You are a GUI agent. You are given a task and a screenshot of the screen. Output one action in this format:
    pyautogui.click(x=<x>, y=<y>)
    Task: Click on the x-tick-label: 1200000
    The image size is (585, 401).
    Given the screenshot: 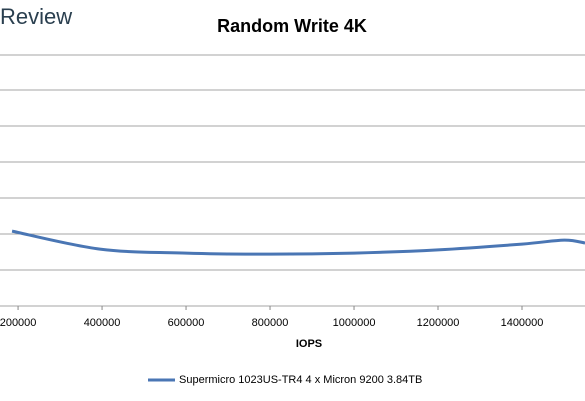 What is the action you would take?
    pyautogui.click(x=438, y=323)
    